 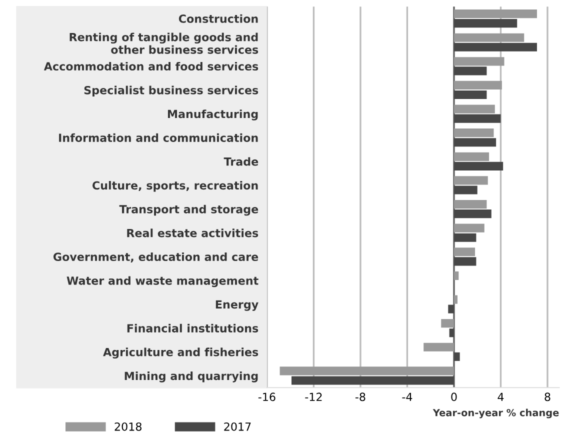 I want to click on y-tick-label: Financial institutions, so click(x=192, y=328).